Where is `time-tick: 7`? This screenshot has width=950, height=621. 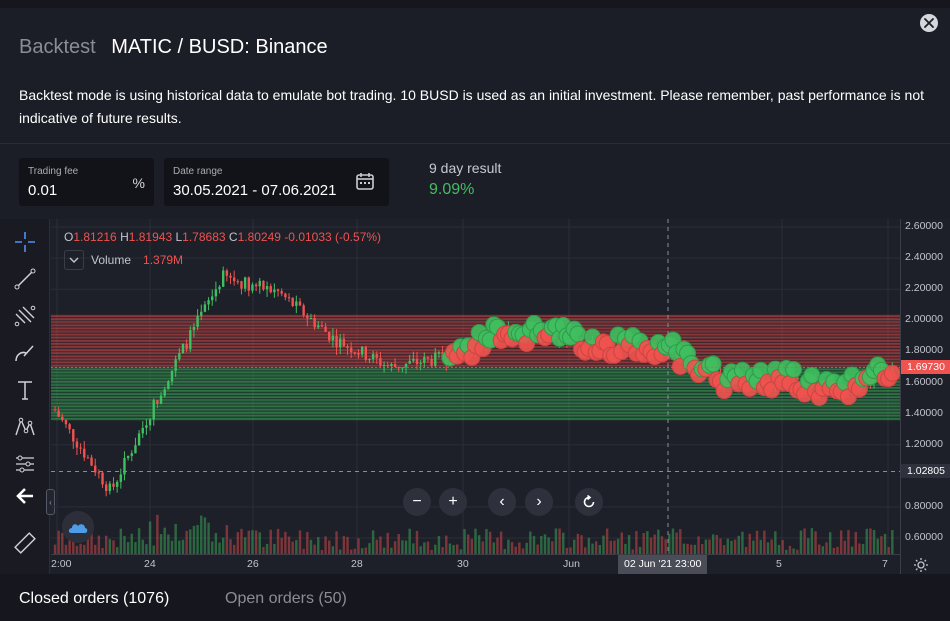 time-tick: 7 is located at coordinates (885, 564).